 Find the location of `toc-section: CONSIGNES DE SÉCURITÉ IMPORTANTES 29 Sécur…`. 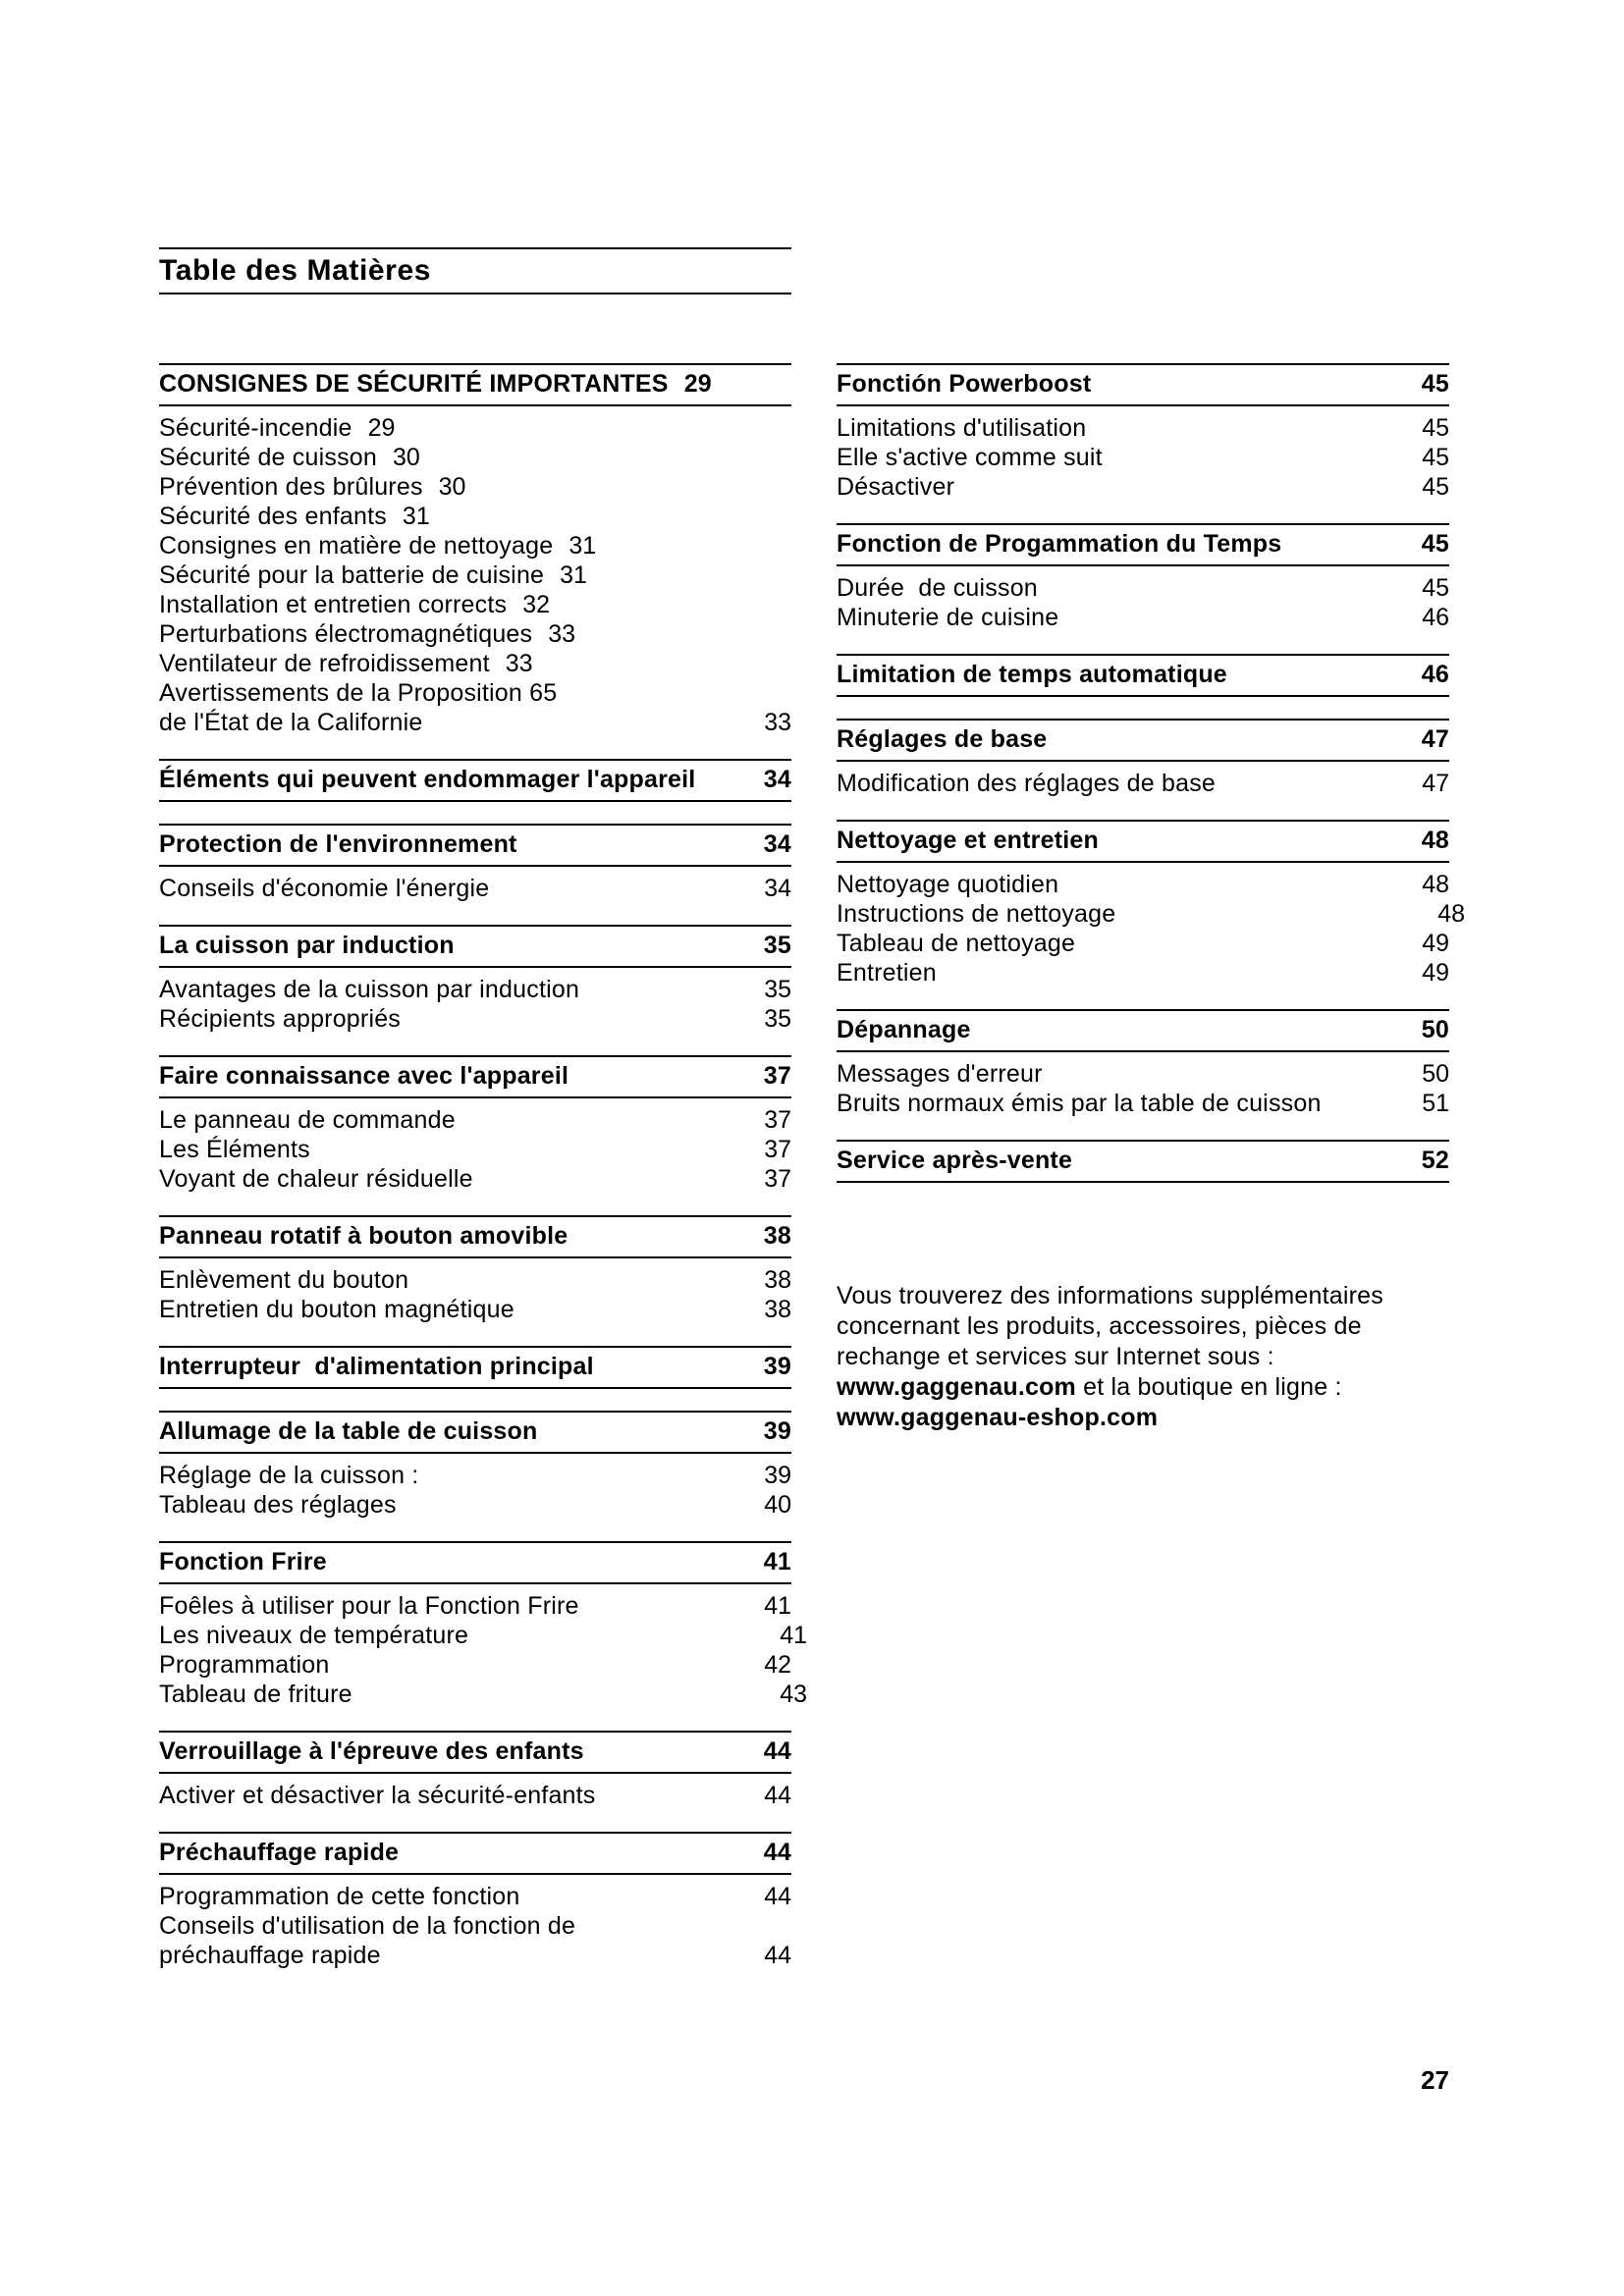

toc-section: CONSIGNES DE SÉCURITÉ IMPORTANTES 29 Sécur… is located at coordinates (475, 550).